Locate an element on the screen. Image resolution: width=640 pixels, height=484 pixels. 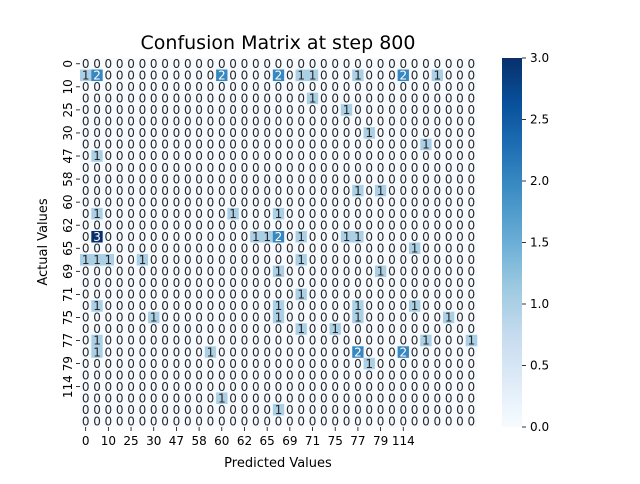
x-tick-label: 60 is located at coordinates (221, 441).